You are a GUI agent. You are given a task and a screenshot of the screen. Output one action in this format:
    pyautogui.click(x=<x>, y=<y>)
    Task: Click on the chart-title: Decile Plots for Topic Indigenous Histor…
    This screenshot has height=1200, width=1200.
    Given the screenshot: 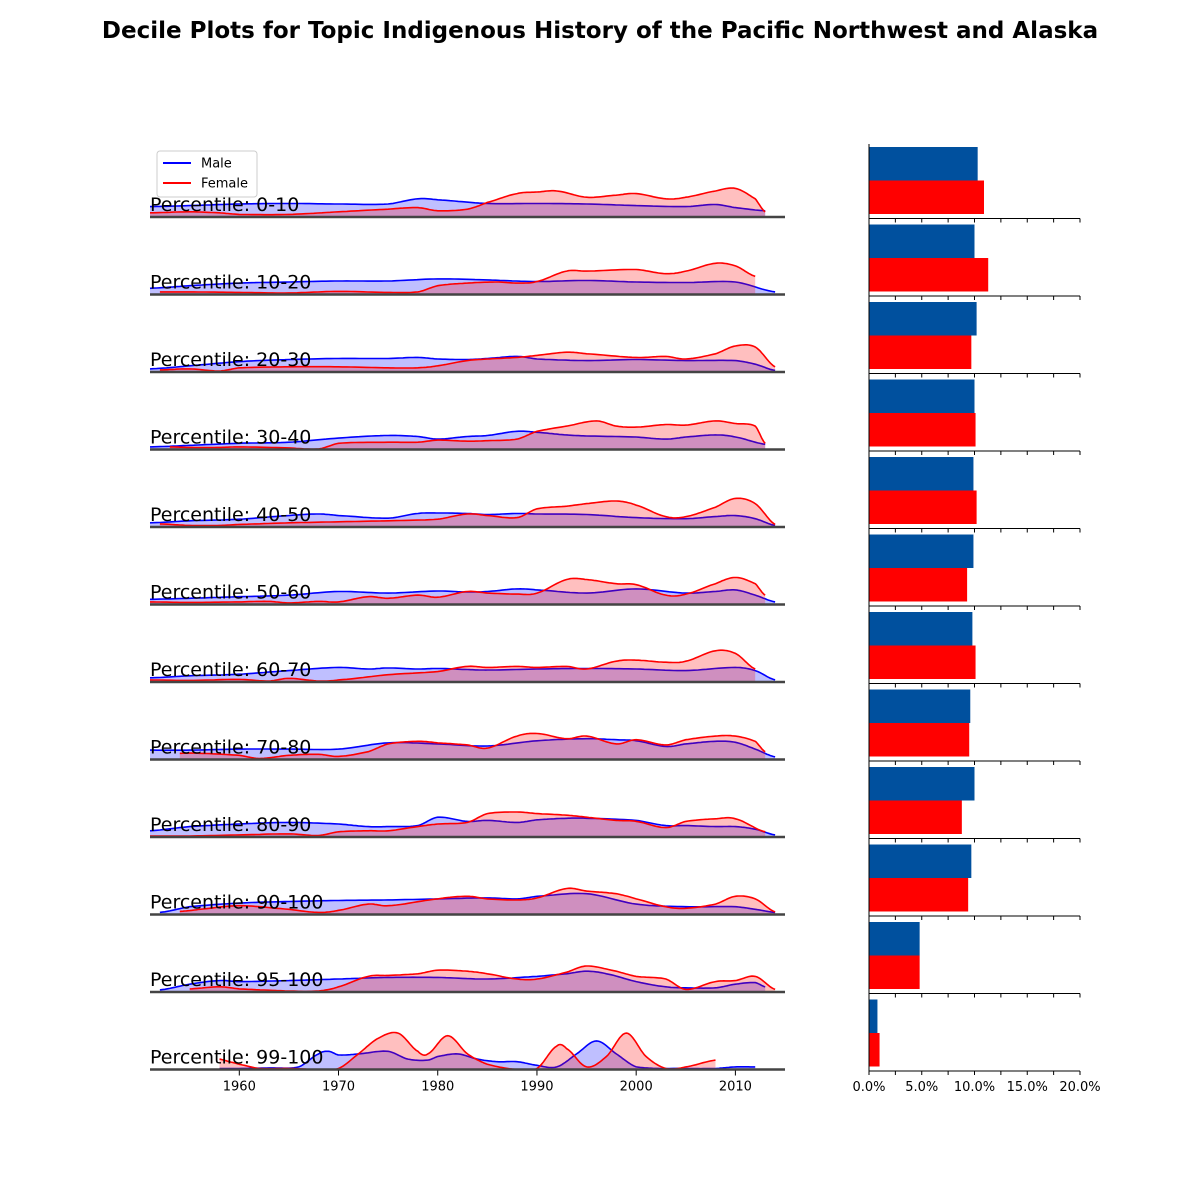 What is the action you would take?
    pyautogui.click(x=600, y=31)
    